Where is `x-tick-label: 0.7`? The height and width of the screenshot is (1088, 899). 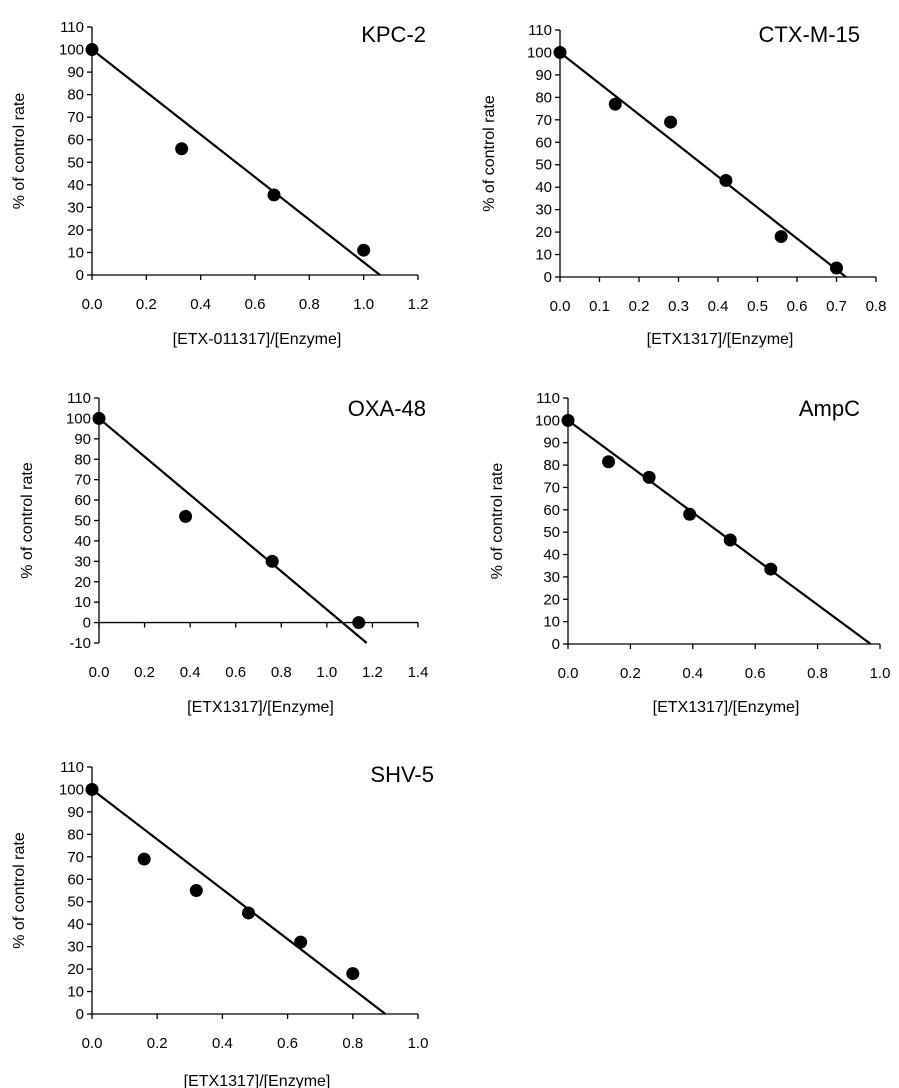
x-tick-label: 0.7 is located at coordinates (836, 306).